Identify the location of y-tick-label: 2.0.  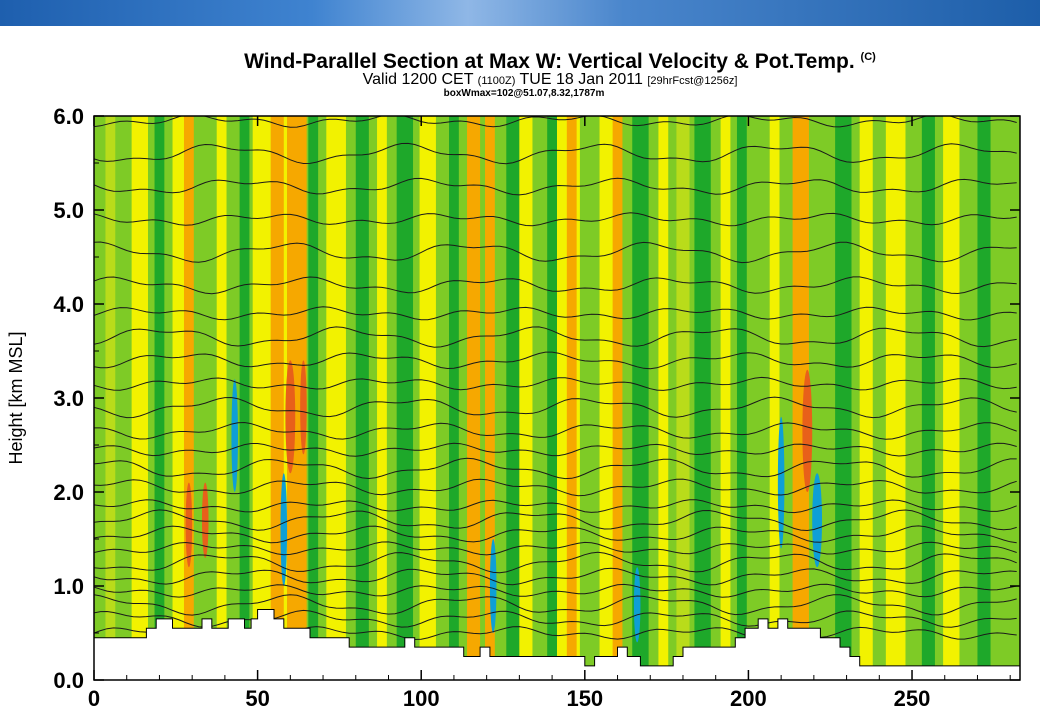
(68, 492).